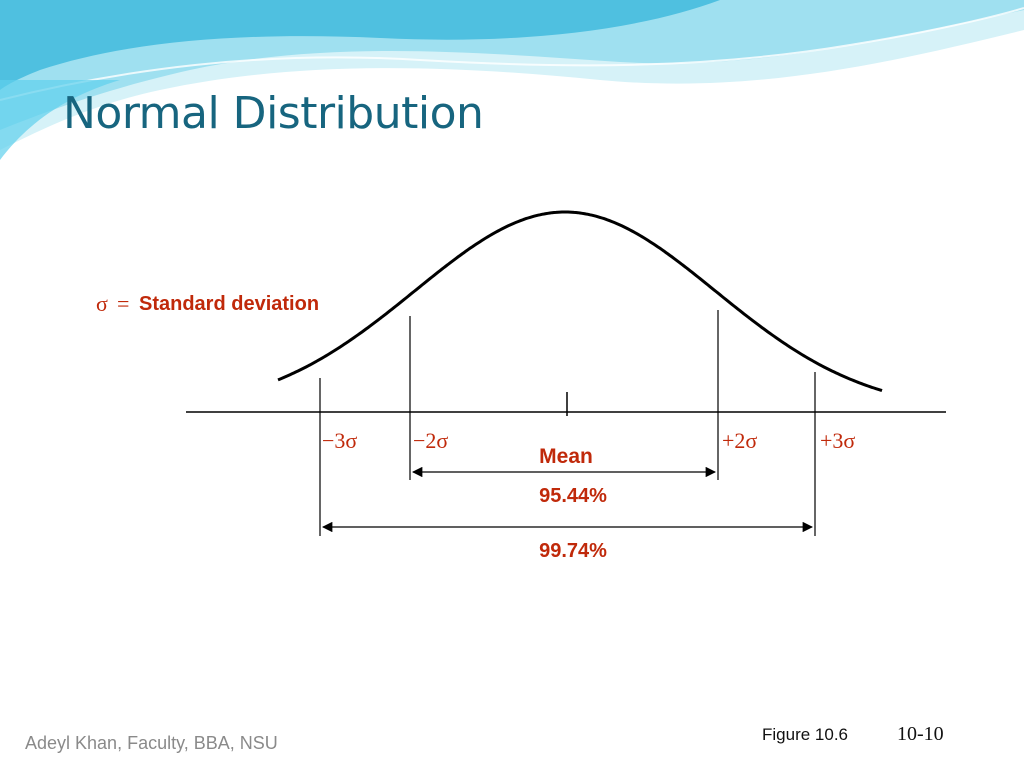 The image size is (1024, 768). Describe the element at coordinates (580, 301) in the screenshot. I see `bell-curve` at that location.